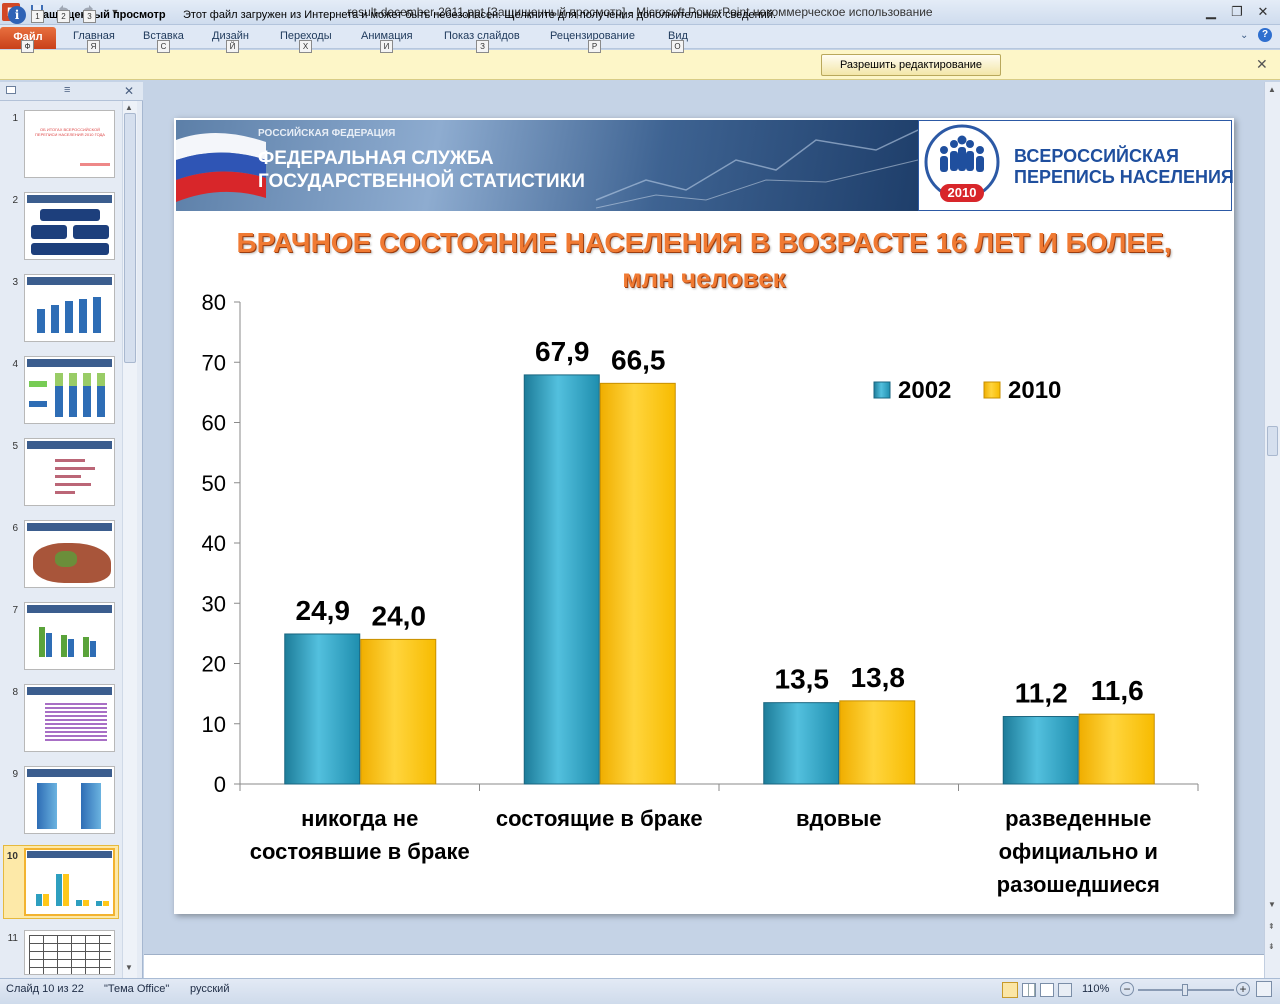 The width and height of the screenshot is (1280, 1004). Describe the element at coordinates (69, 882) in the screenshot. I see `slide-thumbnail-selected` at that location.